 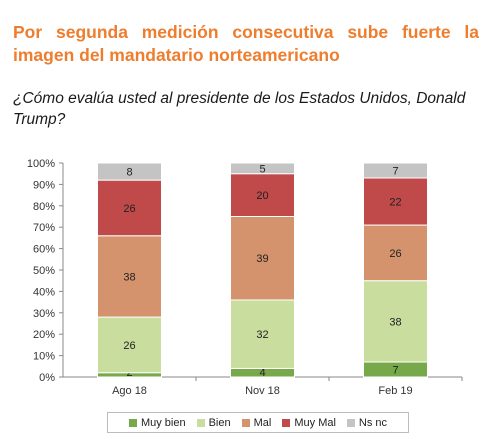 I want to click on legend-item: Muy bien, so click(x=157, y=422).